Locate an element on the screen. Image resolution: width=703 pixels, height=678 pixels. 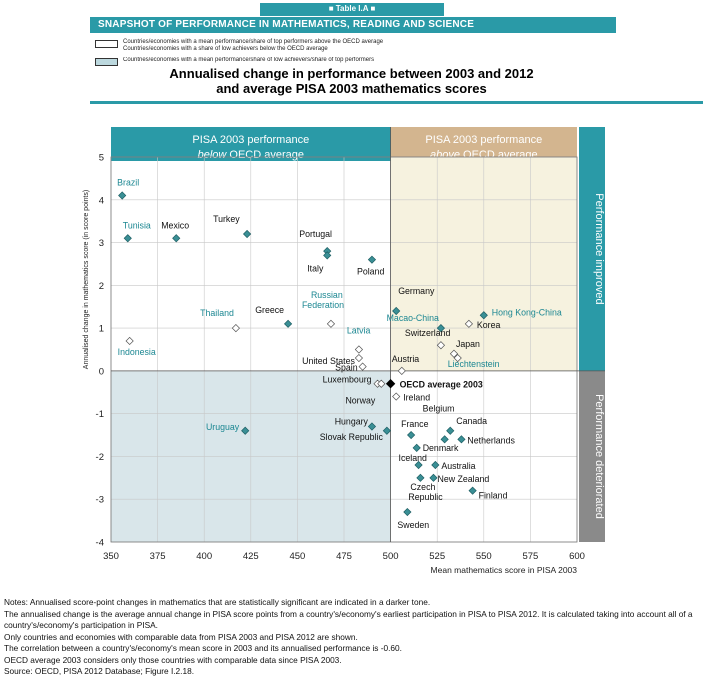
table-label-text: Table I.A is located at coordinates (352, 8).